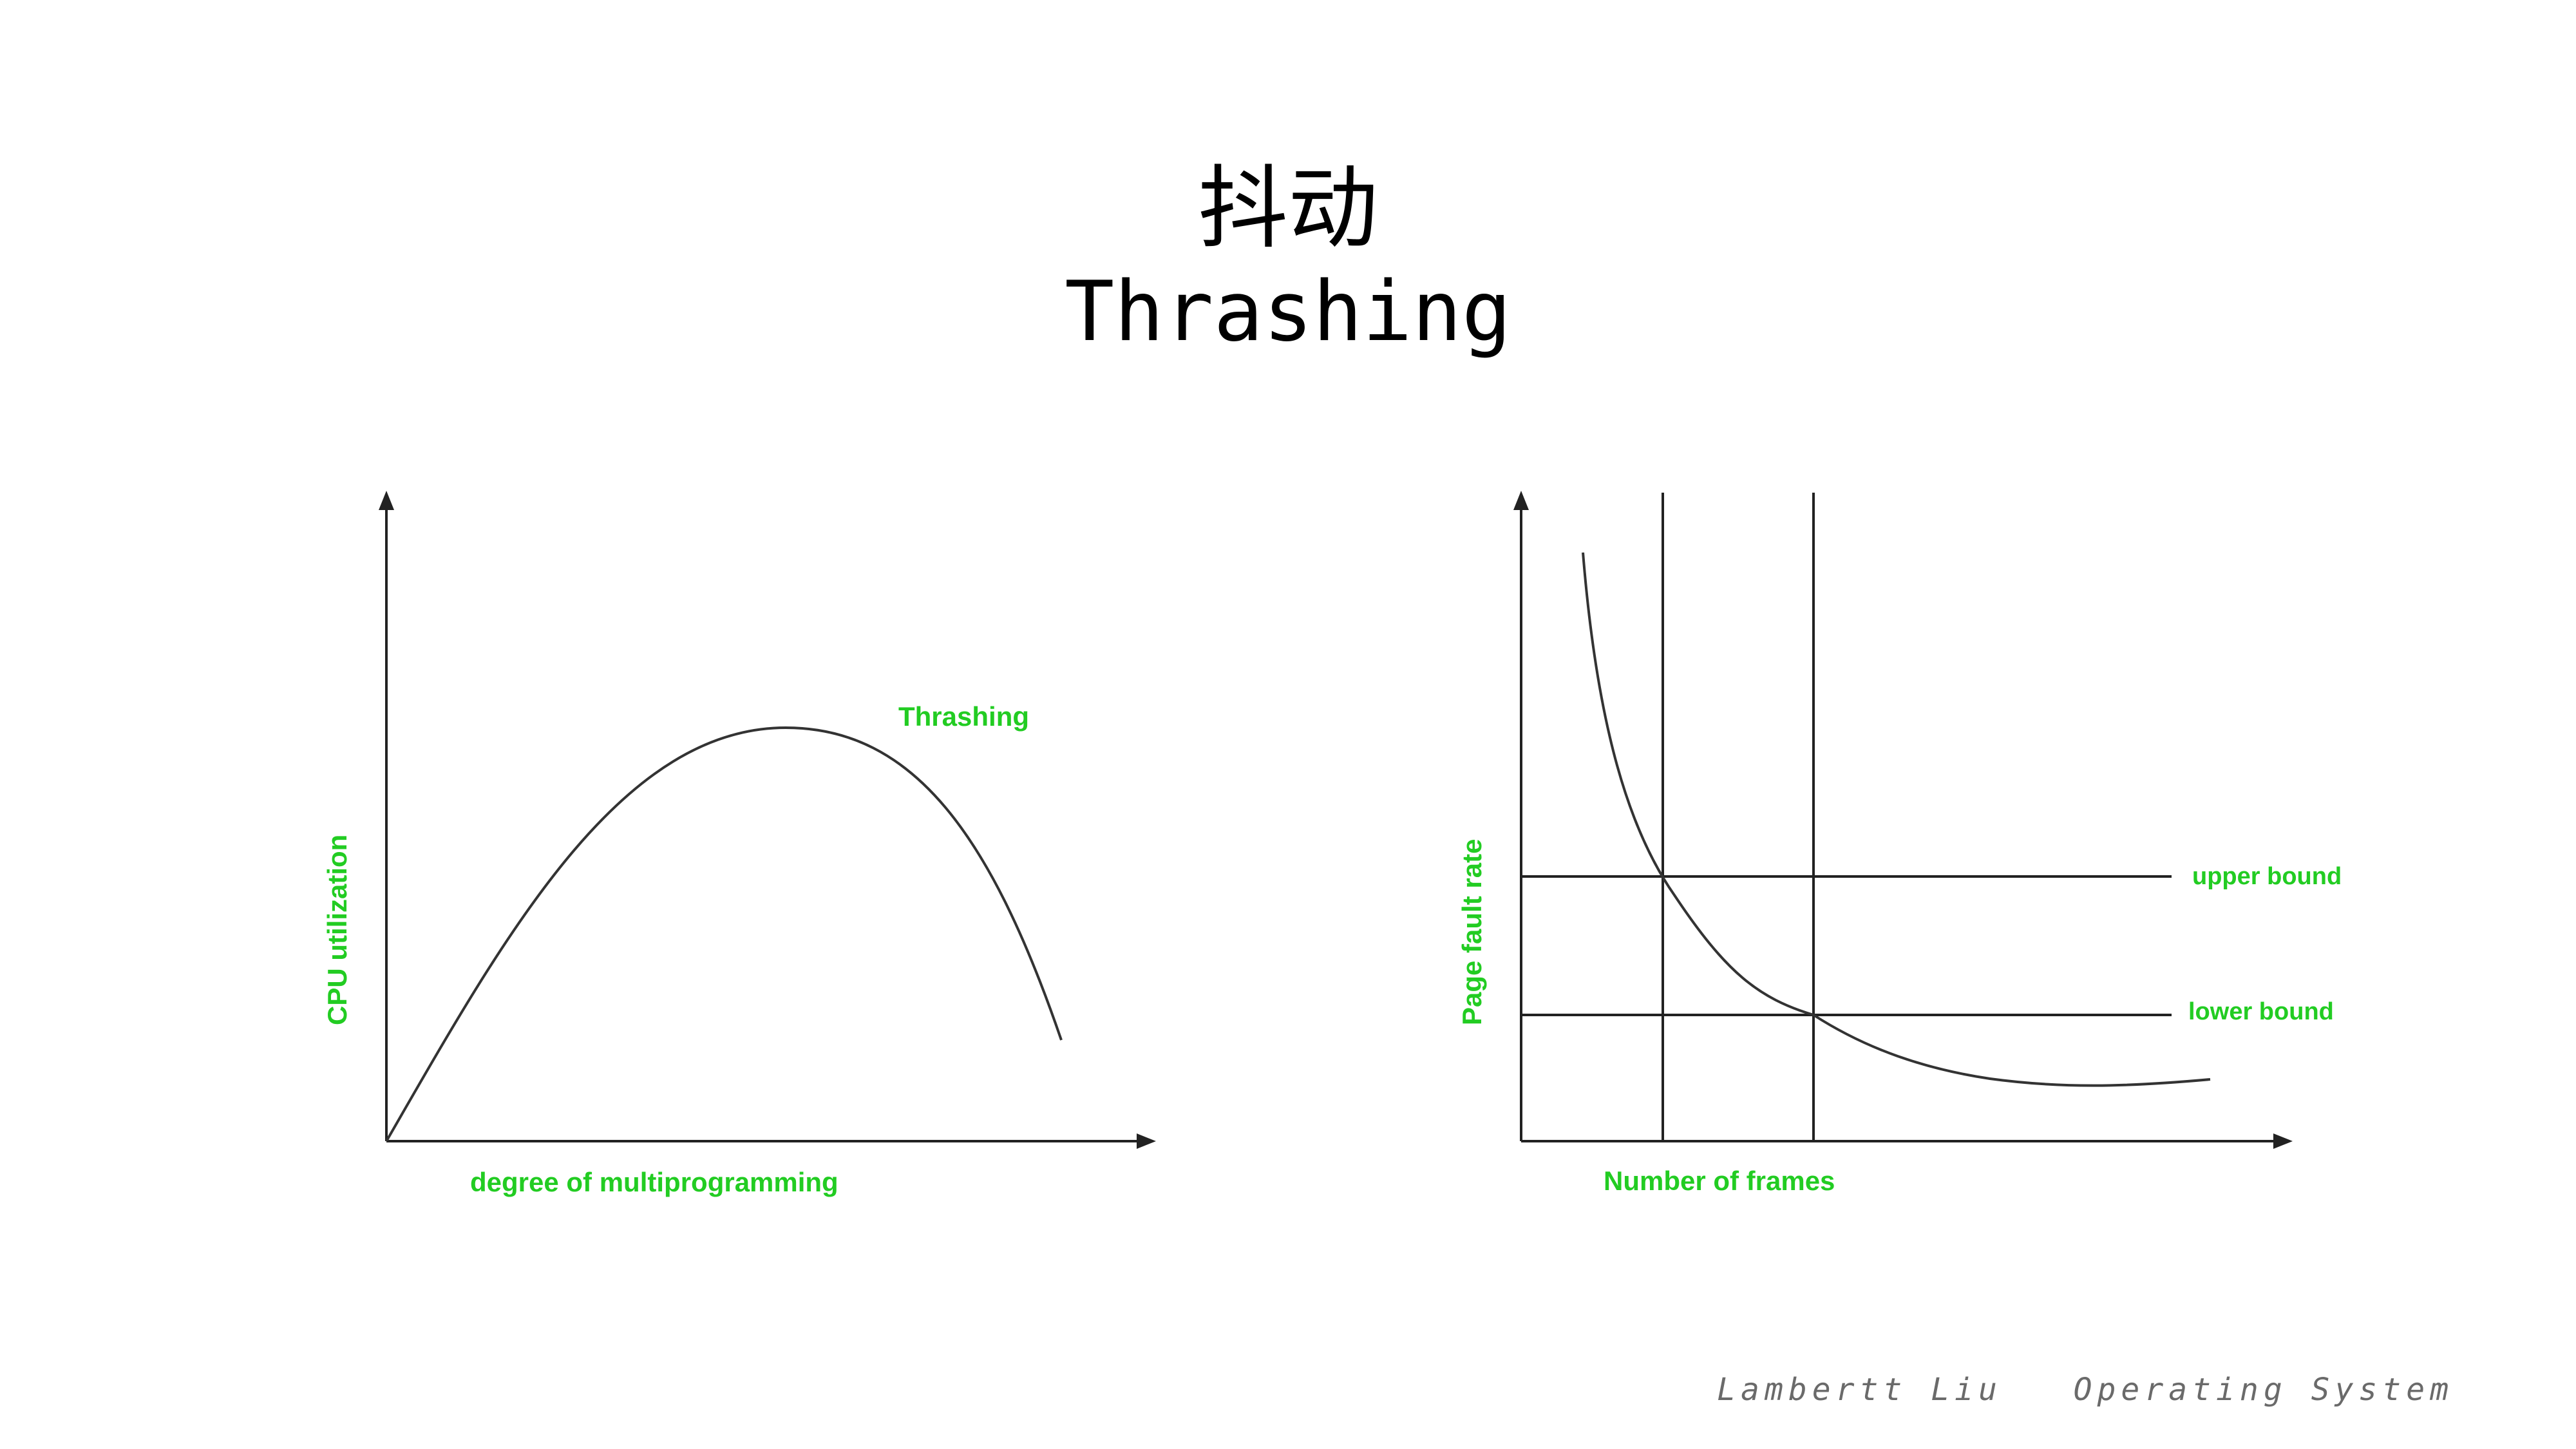 The width and height of the screenshot is (2576, 1449). Describe the element at coordinates (337, 930) in the screenshot. I see `cpu-utilization-axis-label: CPU utilization` at that location.